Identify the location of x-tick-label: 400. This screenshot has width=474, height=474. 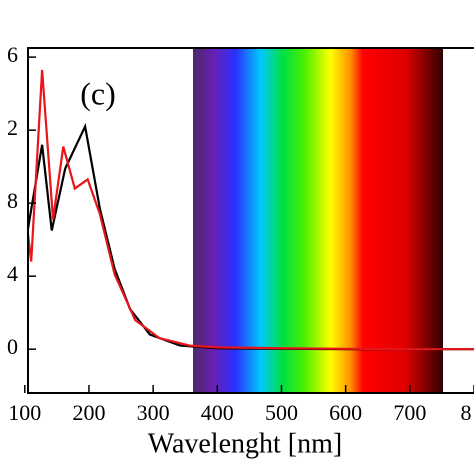
(217, 412).